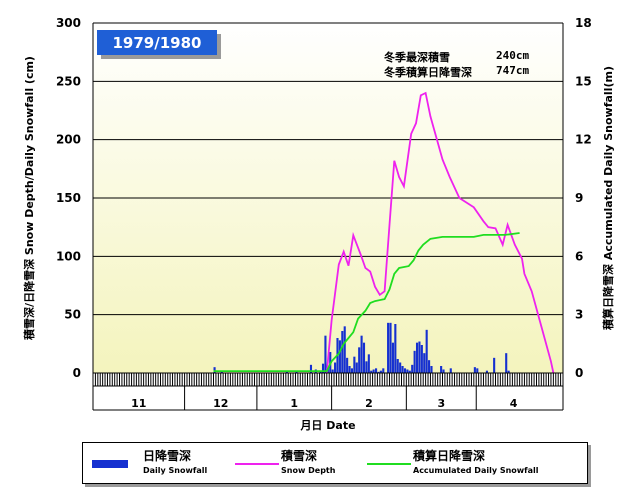 The image size is (644, 493). I want to click on y-tick-label: 250, so click(68, 81).